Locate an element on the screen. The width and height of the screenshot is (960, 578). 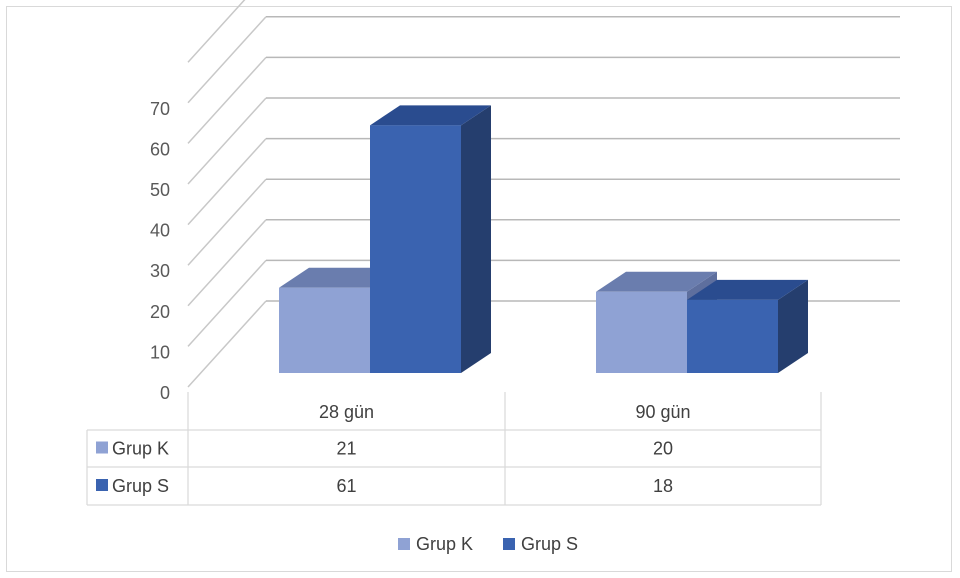
y-tick-label: 30 is located at coordinates (160, 271).